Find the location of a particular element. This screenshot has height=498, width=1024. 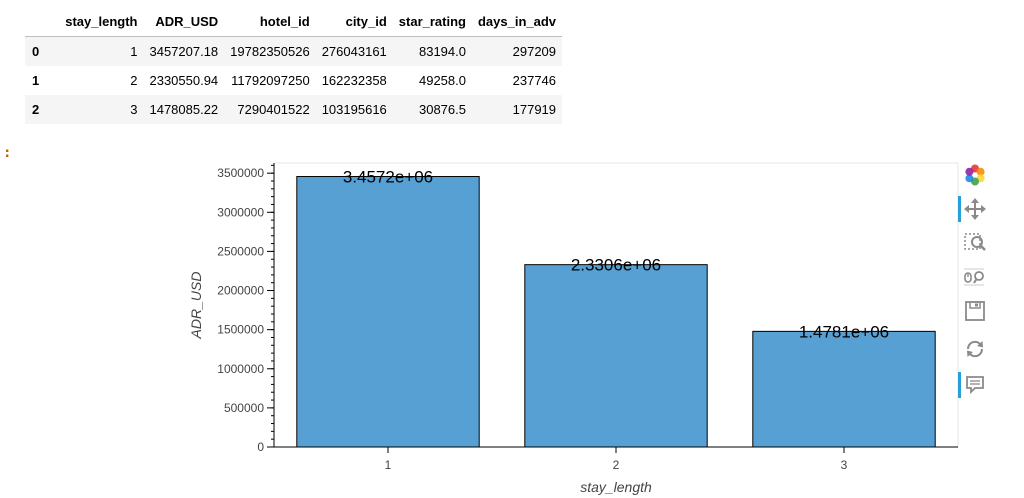

bokeh-logo-icon is located at coordinates (975, 175).